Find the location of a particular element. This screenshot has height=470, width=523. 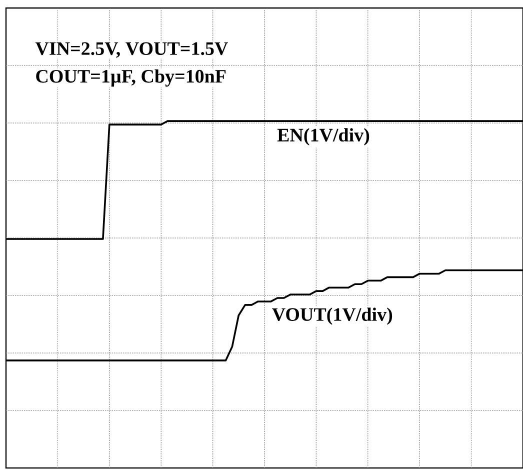

text: VIN=2.5V, VOUT=1.5V is located at coordinates (131, 50).